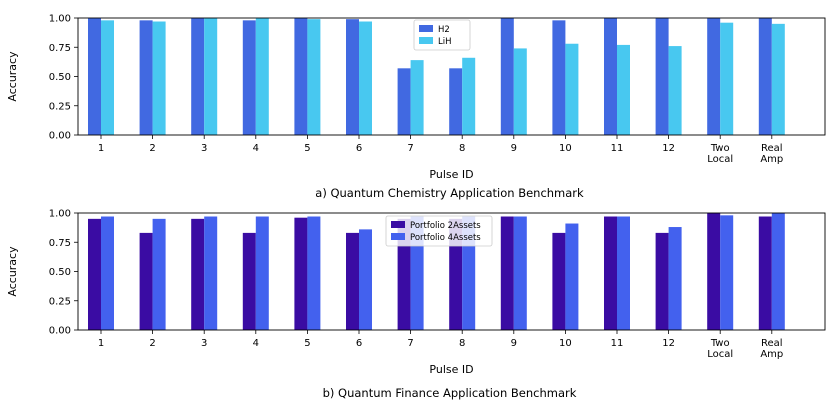  I want to click on x-tick-label: Local, so click(720, 354).